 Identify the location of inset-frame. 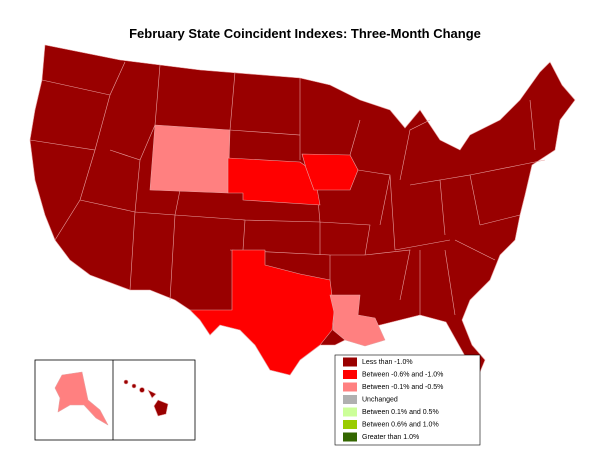
(115, 400).